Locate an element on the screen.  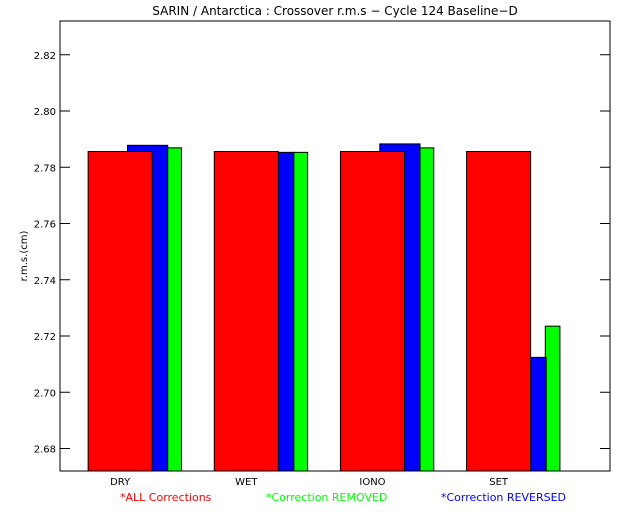
x-category-label: IONO is located at coordinates (372, 482).